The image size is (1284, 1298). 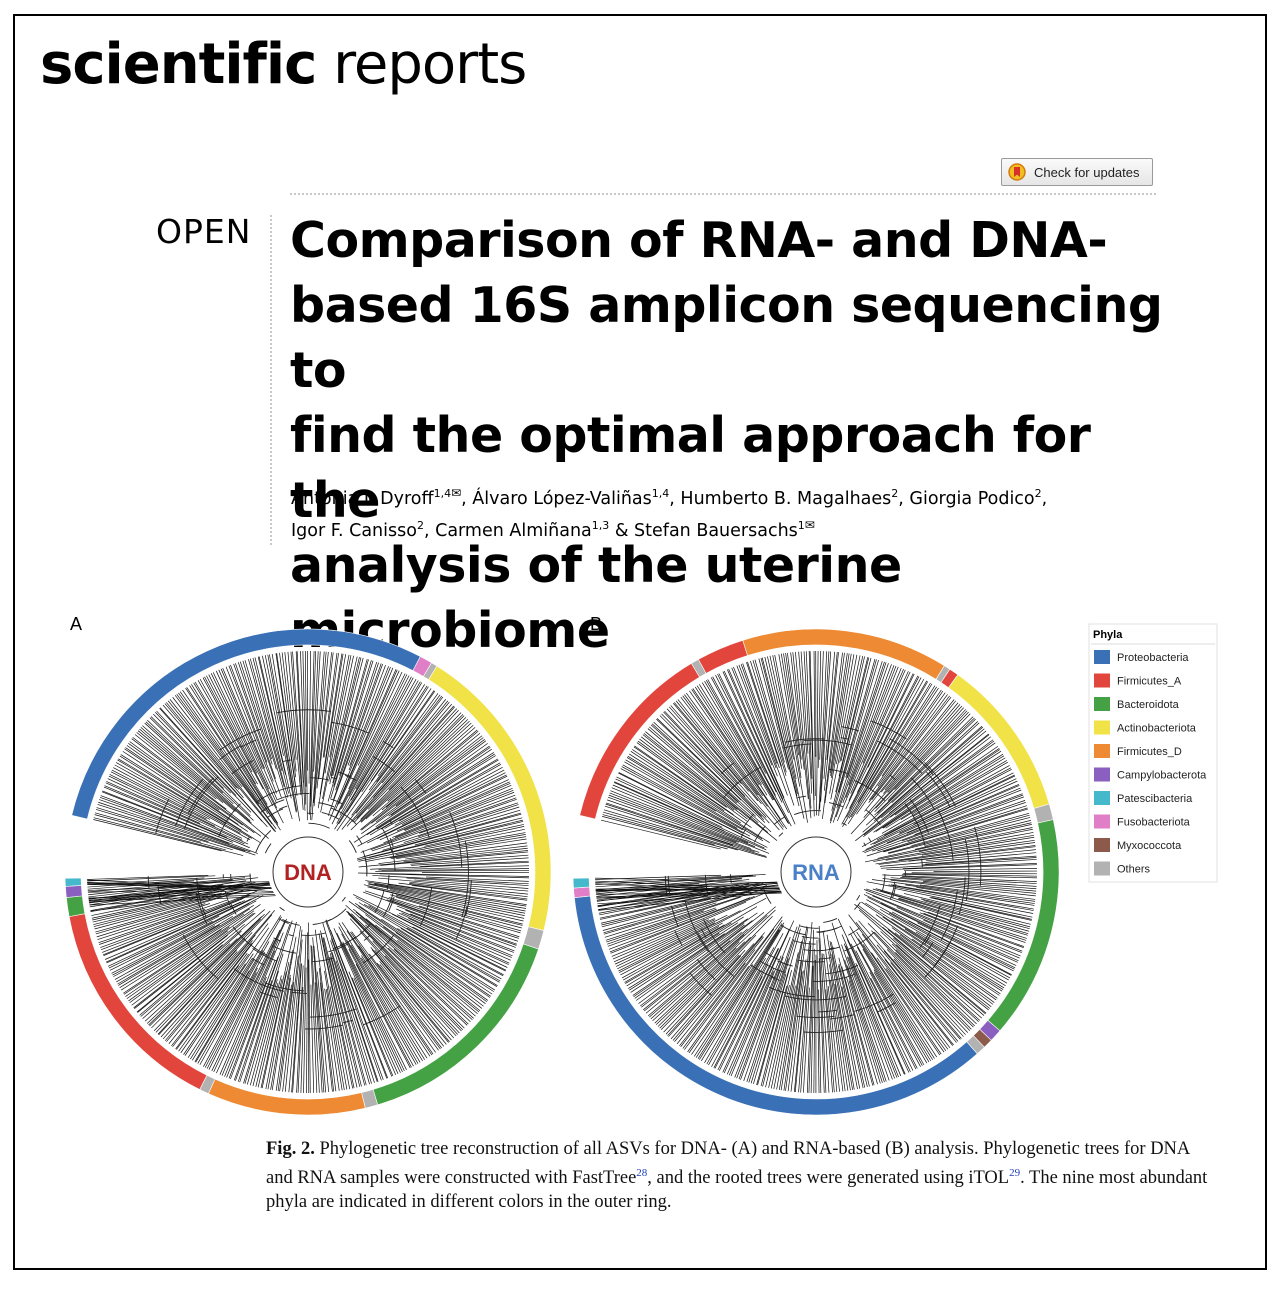 I want to click on journal-logo: scientific reports, so click(x=283, y=64).